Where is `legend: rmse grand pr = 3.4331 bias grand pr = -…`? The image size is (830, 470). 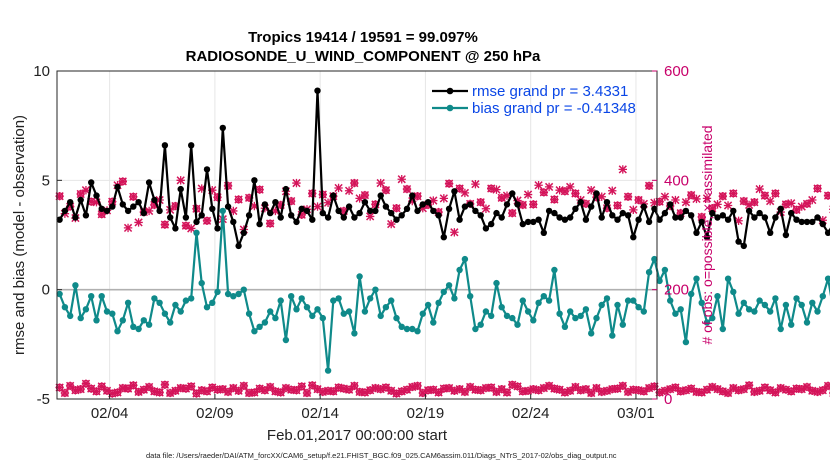 legend: rmse grand pr = 3.4331 bias grand pr = -… is located at coordinates (534, 100).